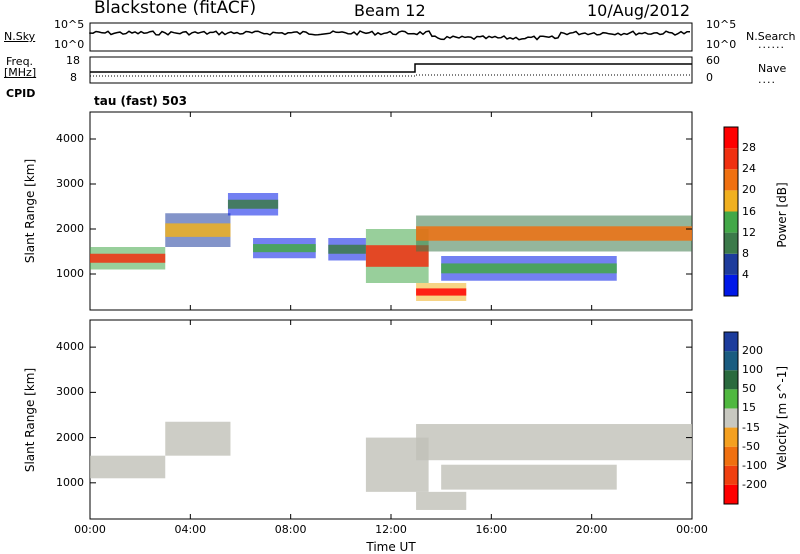 The image size is (800, 554). I want to click on nsky-tick-top: 10^5, so click(69, 24).